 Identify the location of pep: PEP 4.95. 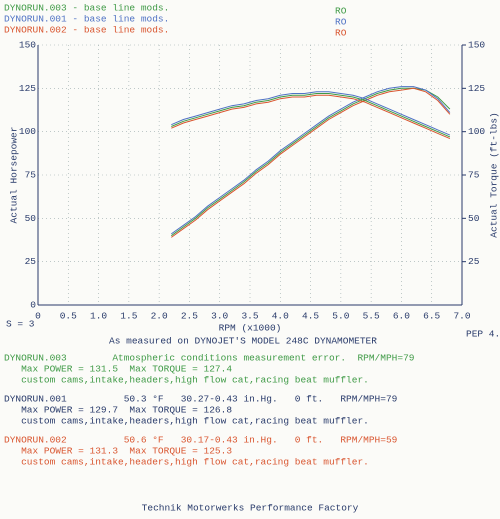
(483, 334).